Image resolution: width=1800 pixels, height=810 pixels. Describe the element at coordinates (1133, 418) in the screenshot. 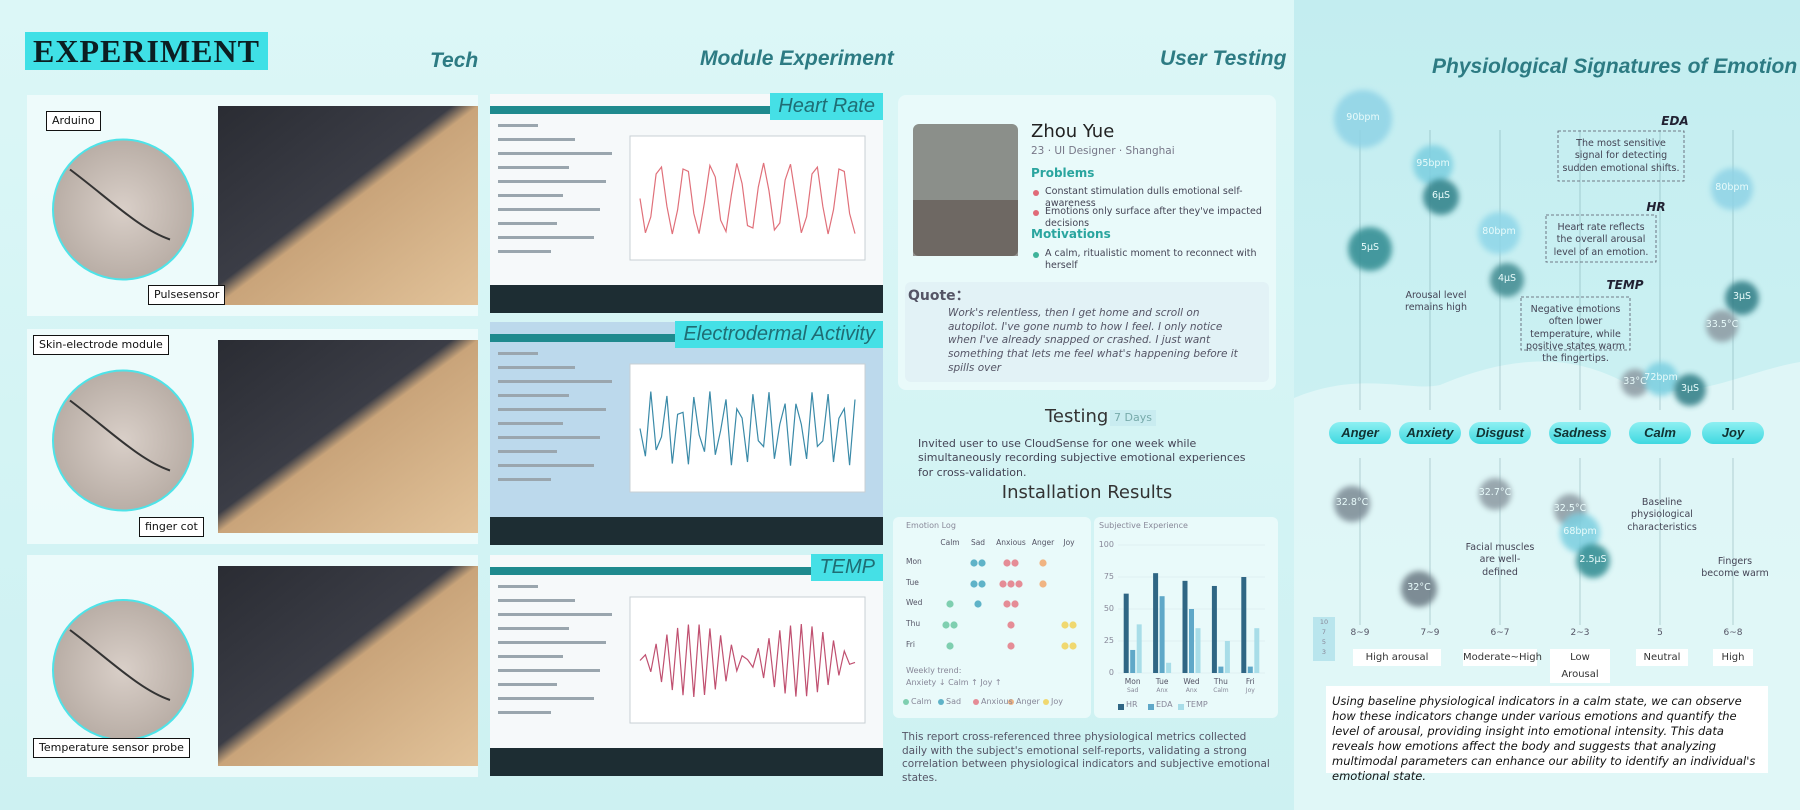

I see `duration: 7 Days` at that location.